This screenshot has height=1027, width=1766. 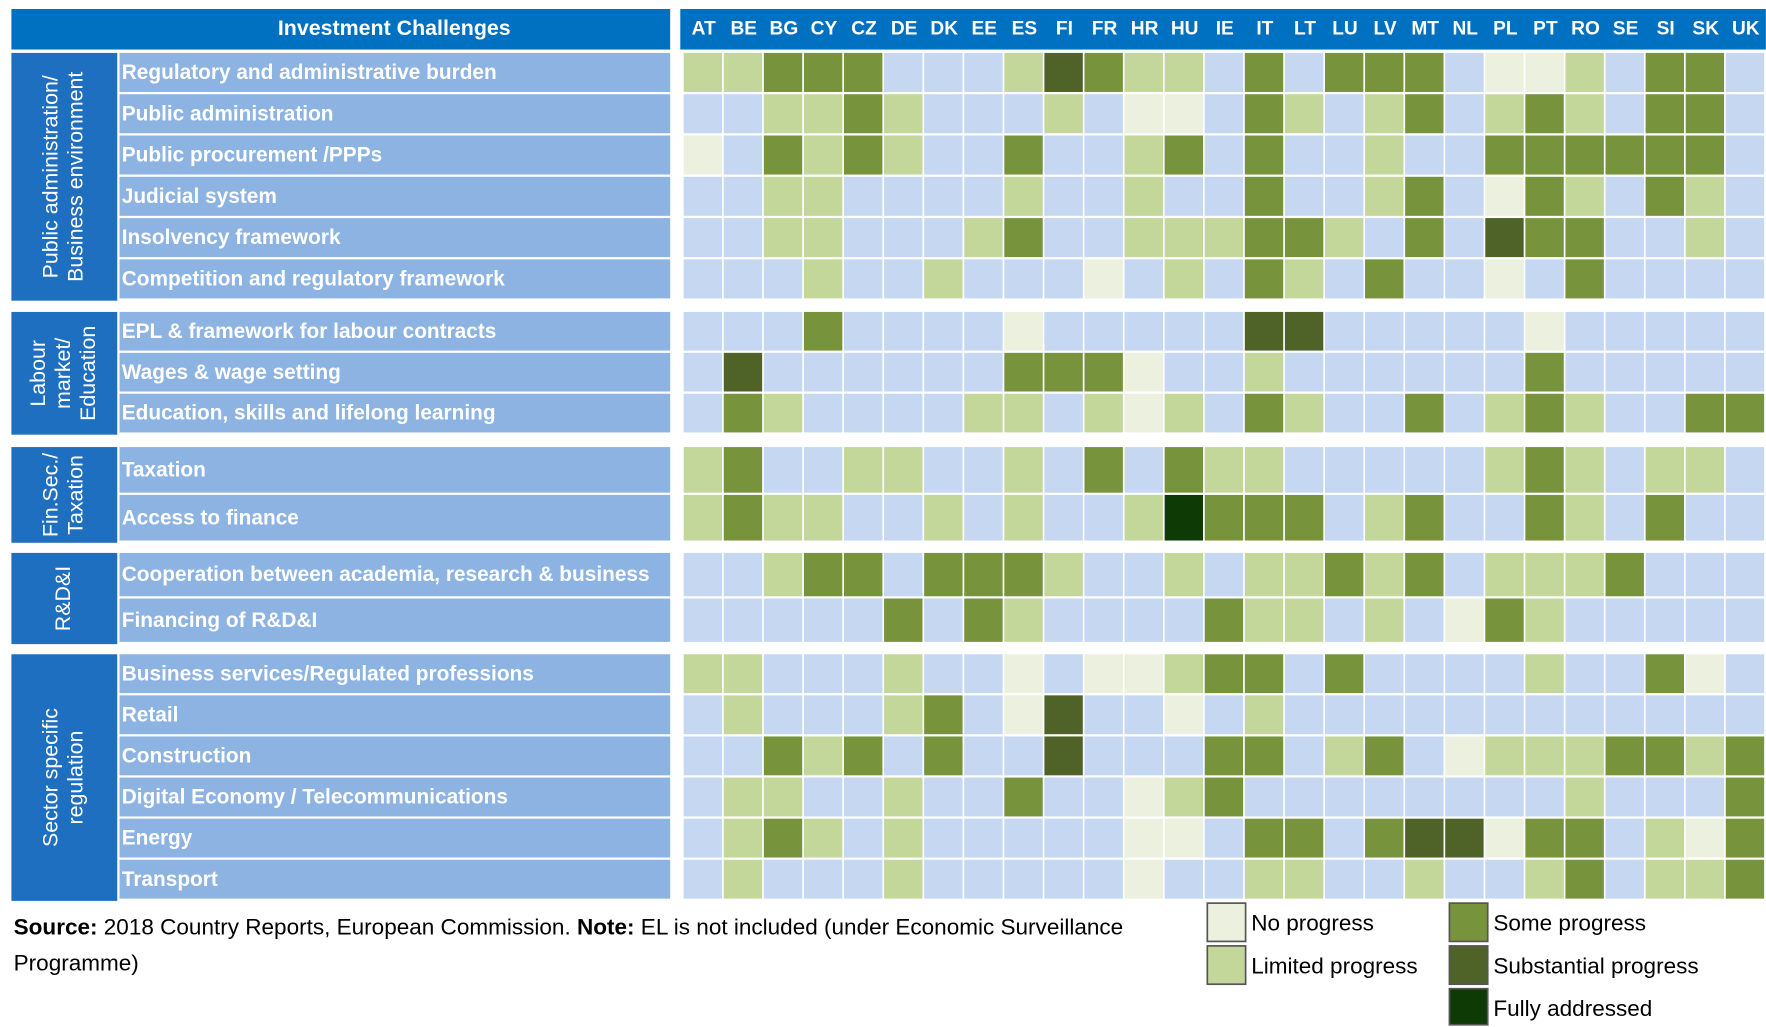 What do you see at coordinates (75, 495) in the screenshot?
I see `group-label: Taxation` at bounding box center [75, 495].